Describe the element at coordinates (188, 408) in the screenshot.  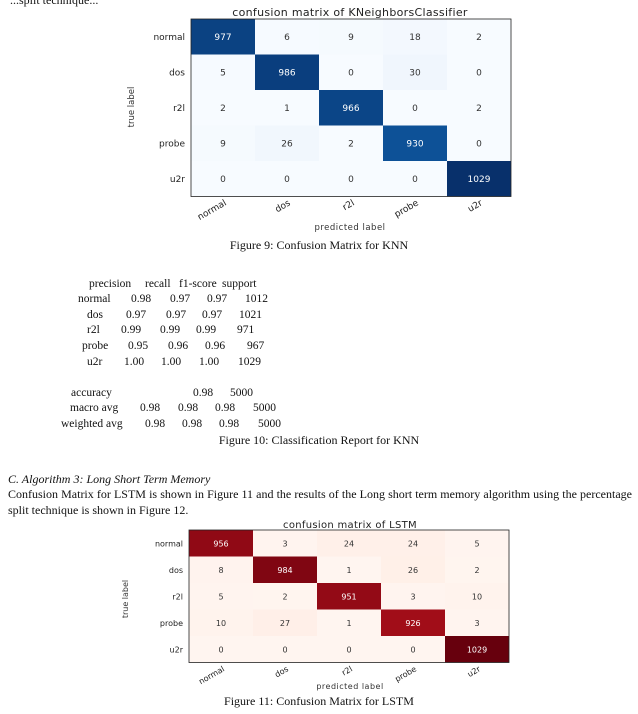
I see `report-macro-recall: 0.98` at that location.